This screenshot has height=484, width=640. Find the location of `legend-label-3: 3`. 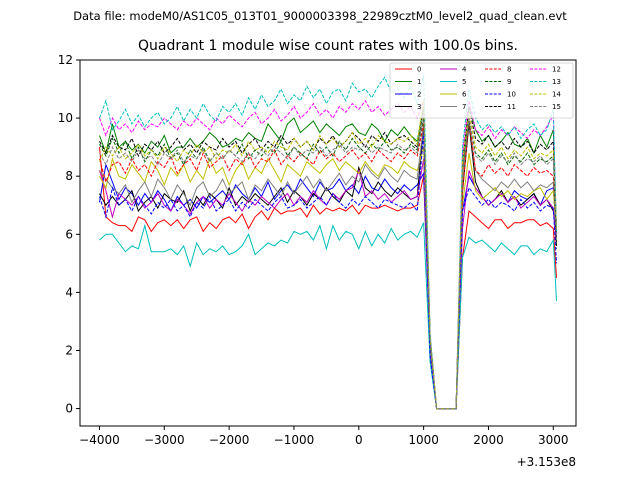

legend-label-3: 3 is located at coordinates (419, 107).